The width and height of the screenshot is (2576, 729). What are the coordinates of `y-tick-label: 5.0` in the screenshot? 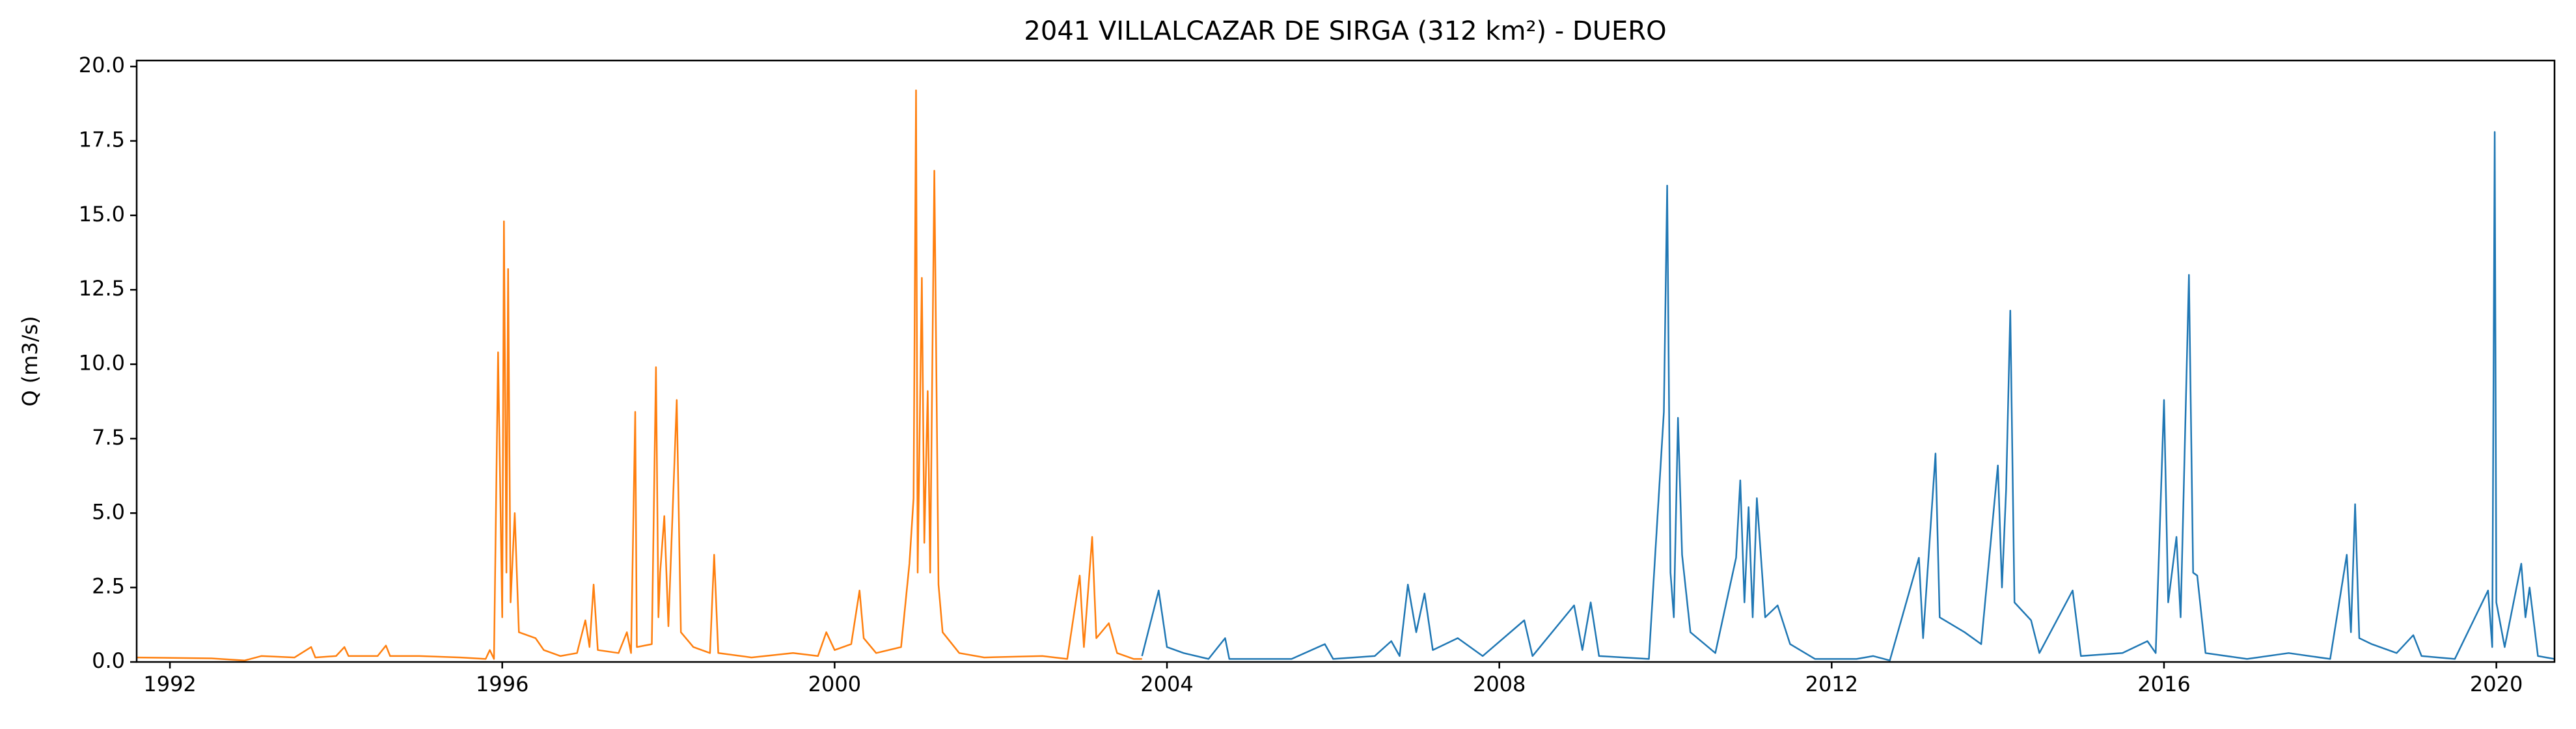 It's located at (108, 512).